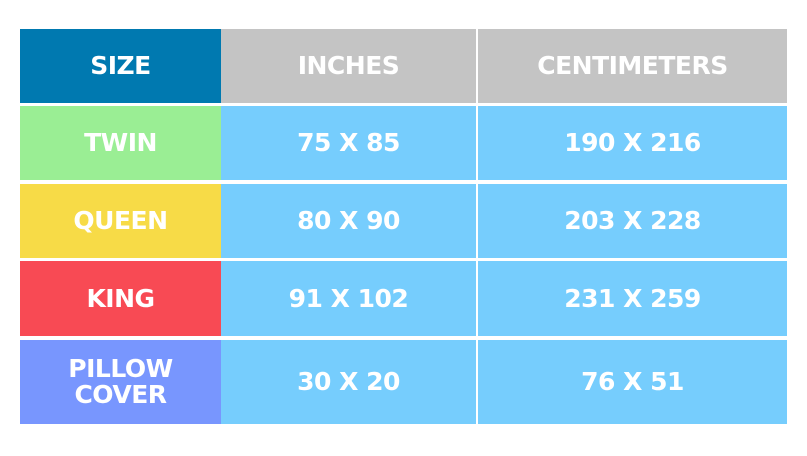  What do you see at coordinates (632, 298) in the screenshot?
I see `row-centimeters: 231 X 259` at bounding box center [632, 298].